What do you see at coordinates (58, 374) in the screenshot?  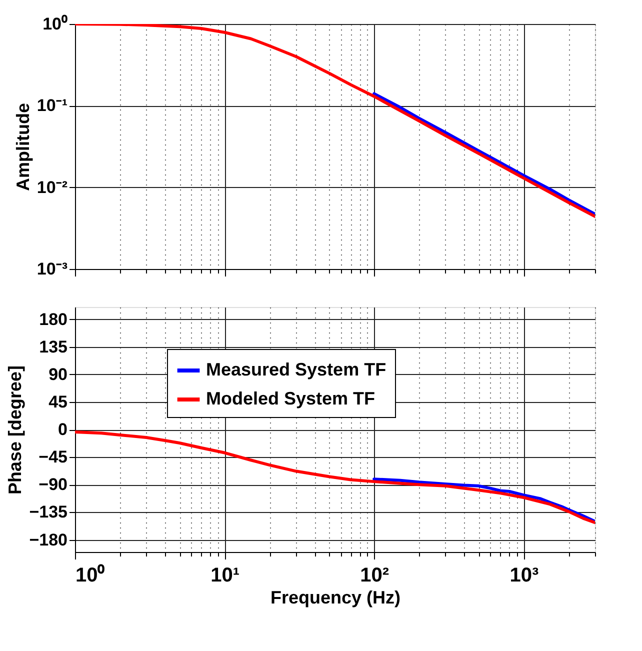 I see `y-tick-label: 90` at bounding box center [58, 374].